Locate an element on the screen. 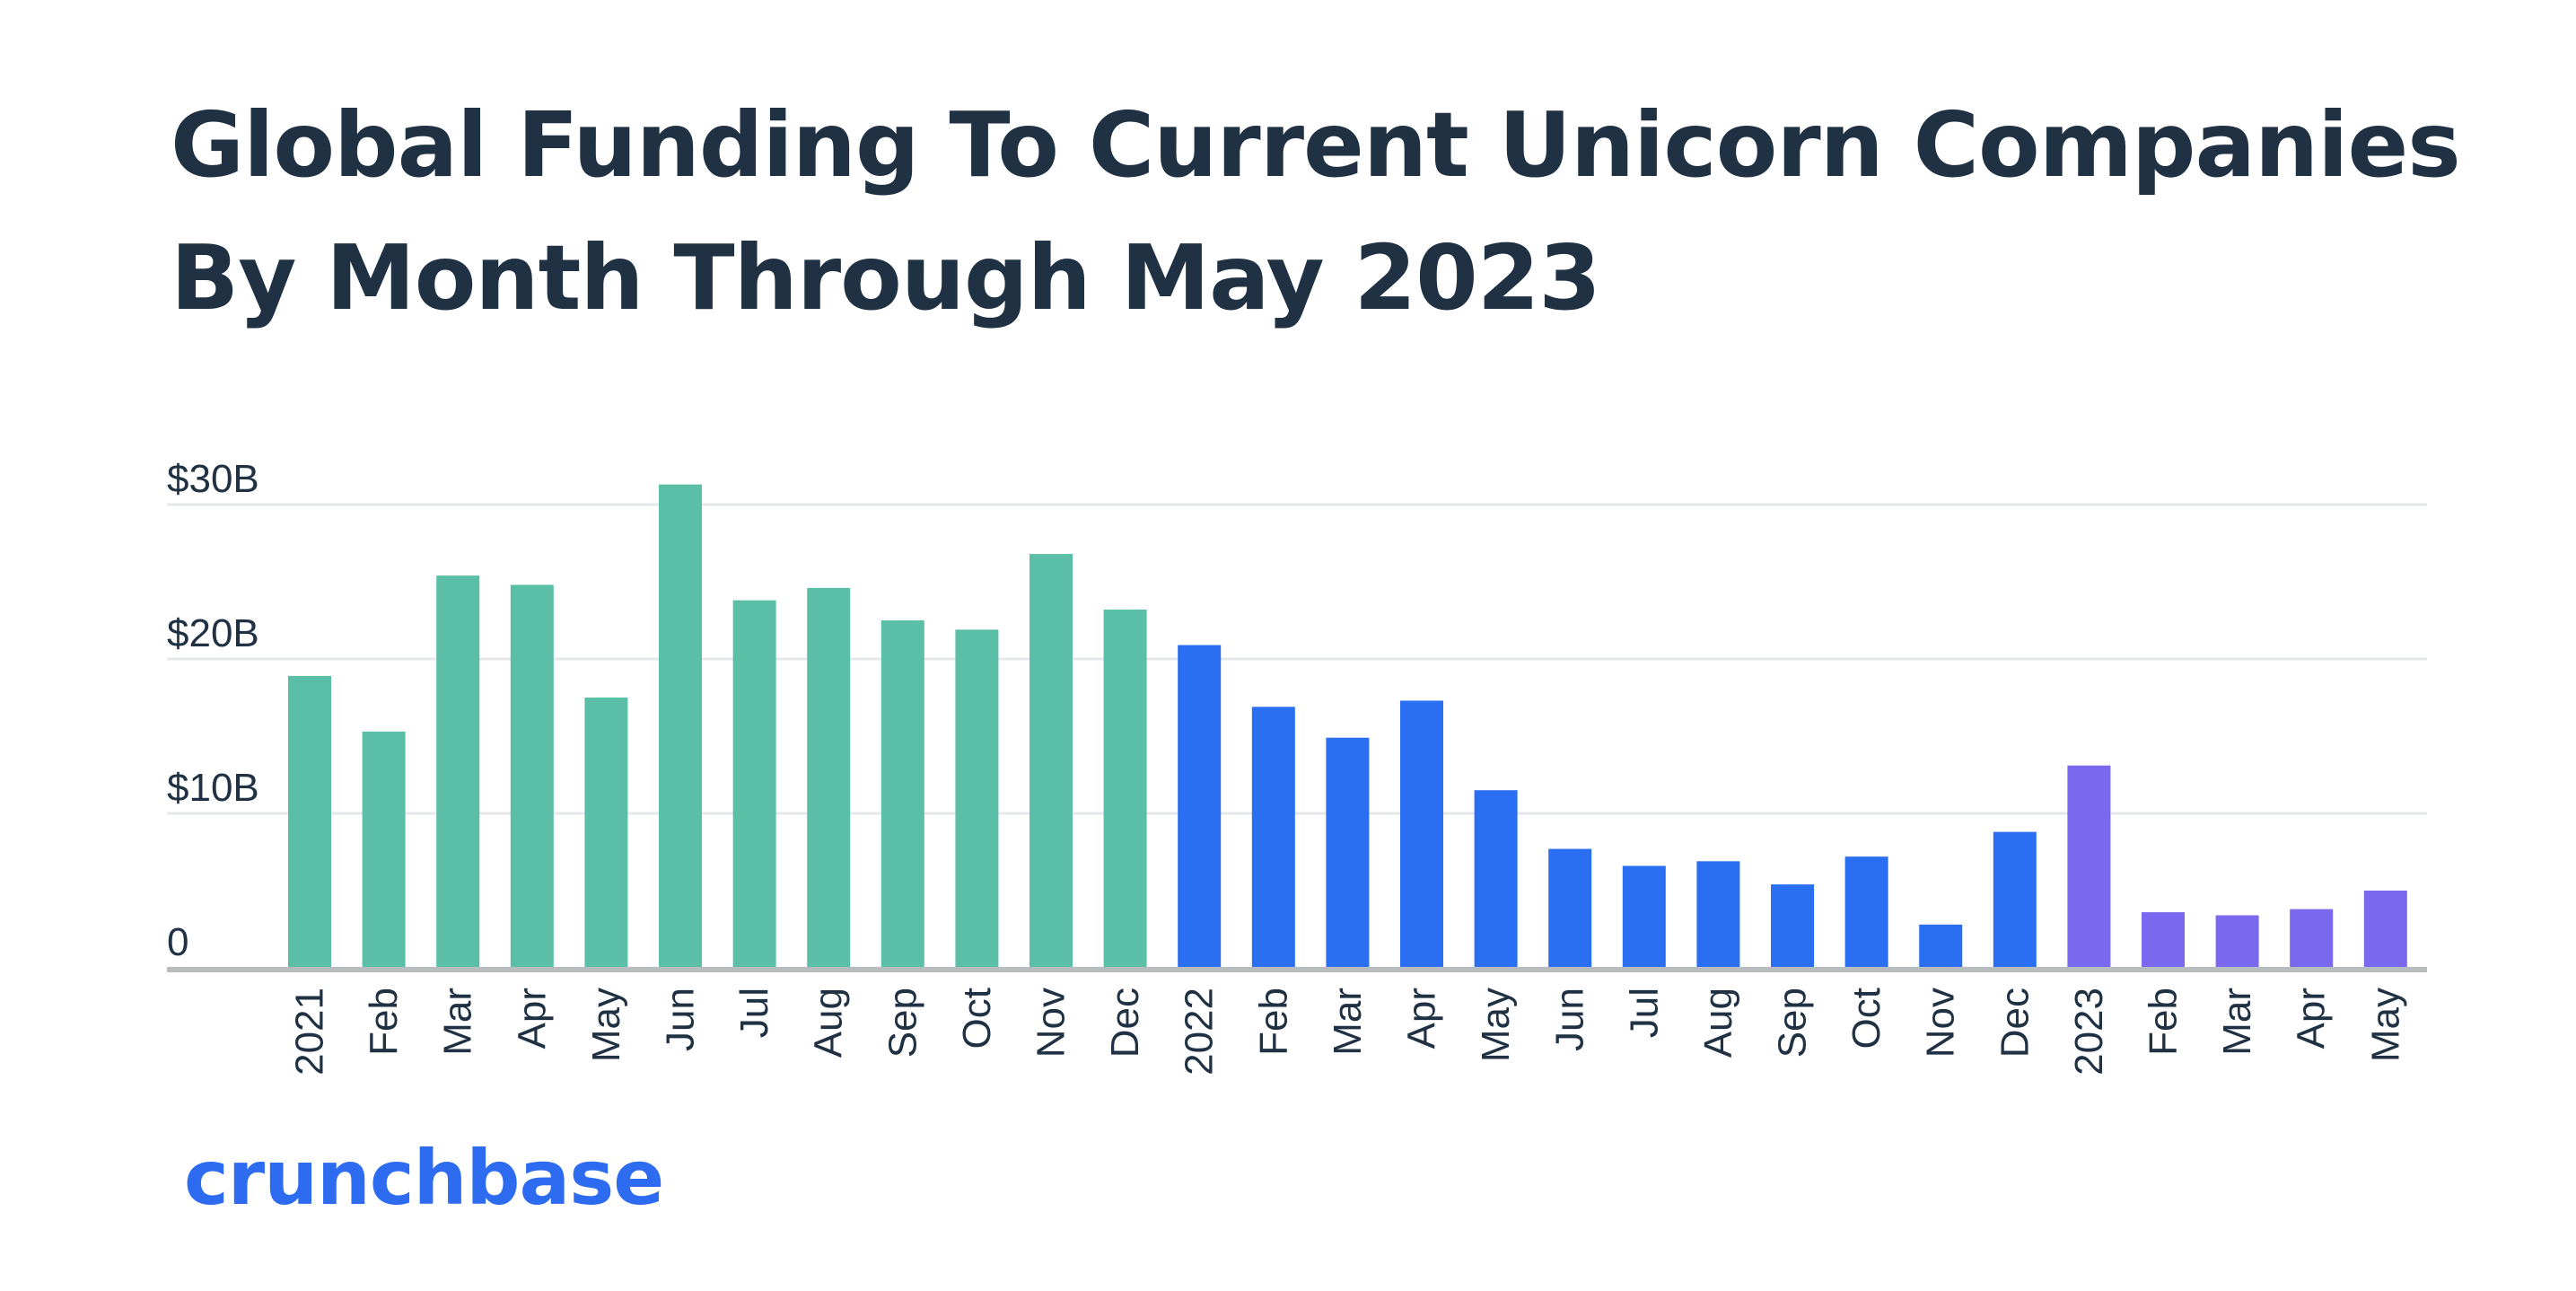 The height and width of the screenshot is (1291, 2576). y-tick-label: 0 is located at coordinates (177, 942).